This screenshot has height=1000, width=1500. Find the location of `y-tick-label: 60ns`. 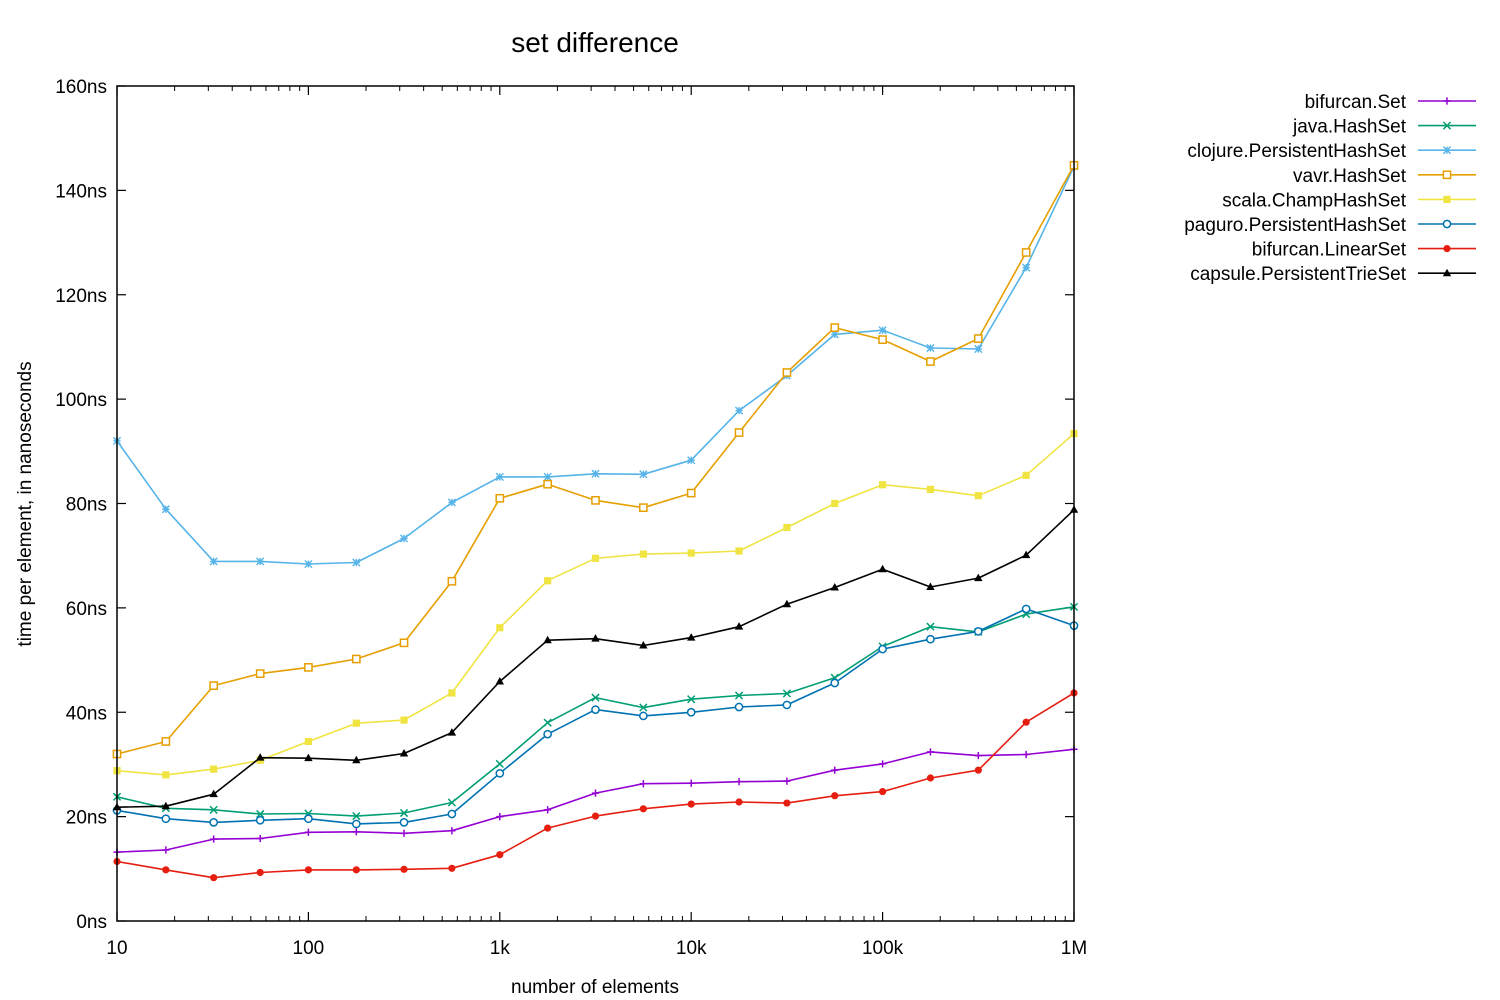

y-tick-label: 60ns is located at coordinates (86, 609).